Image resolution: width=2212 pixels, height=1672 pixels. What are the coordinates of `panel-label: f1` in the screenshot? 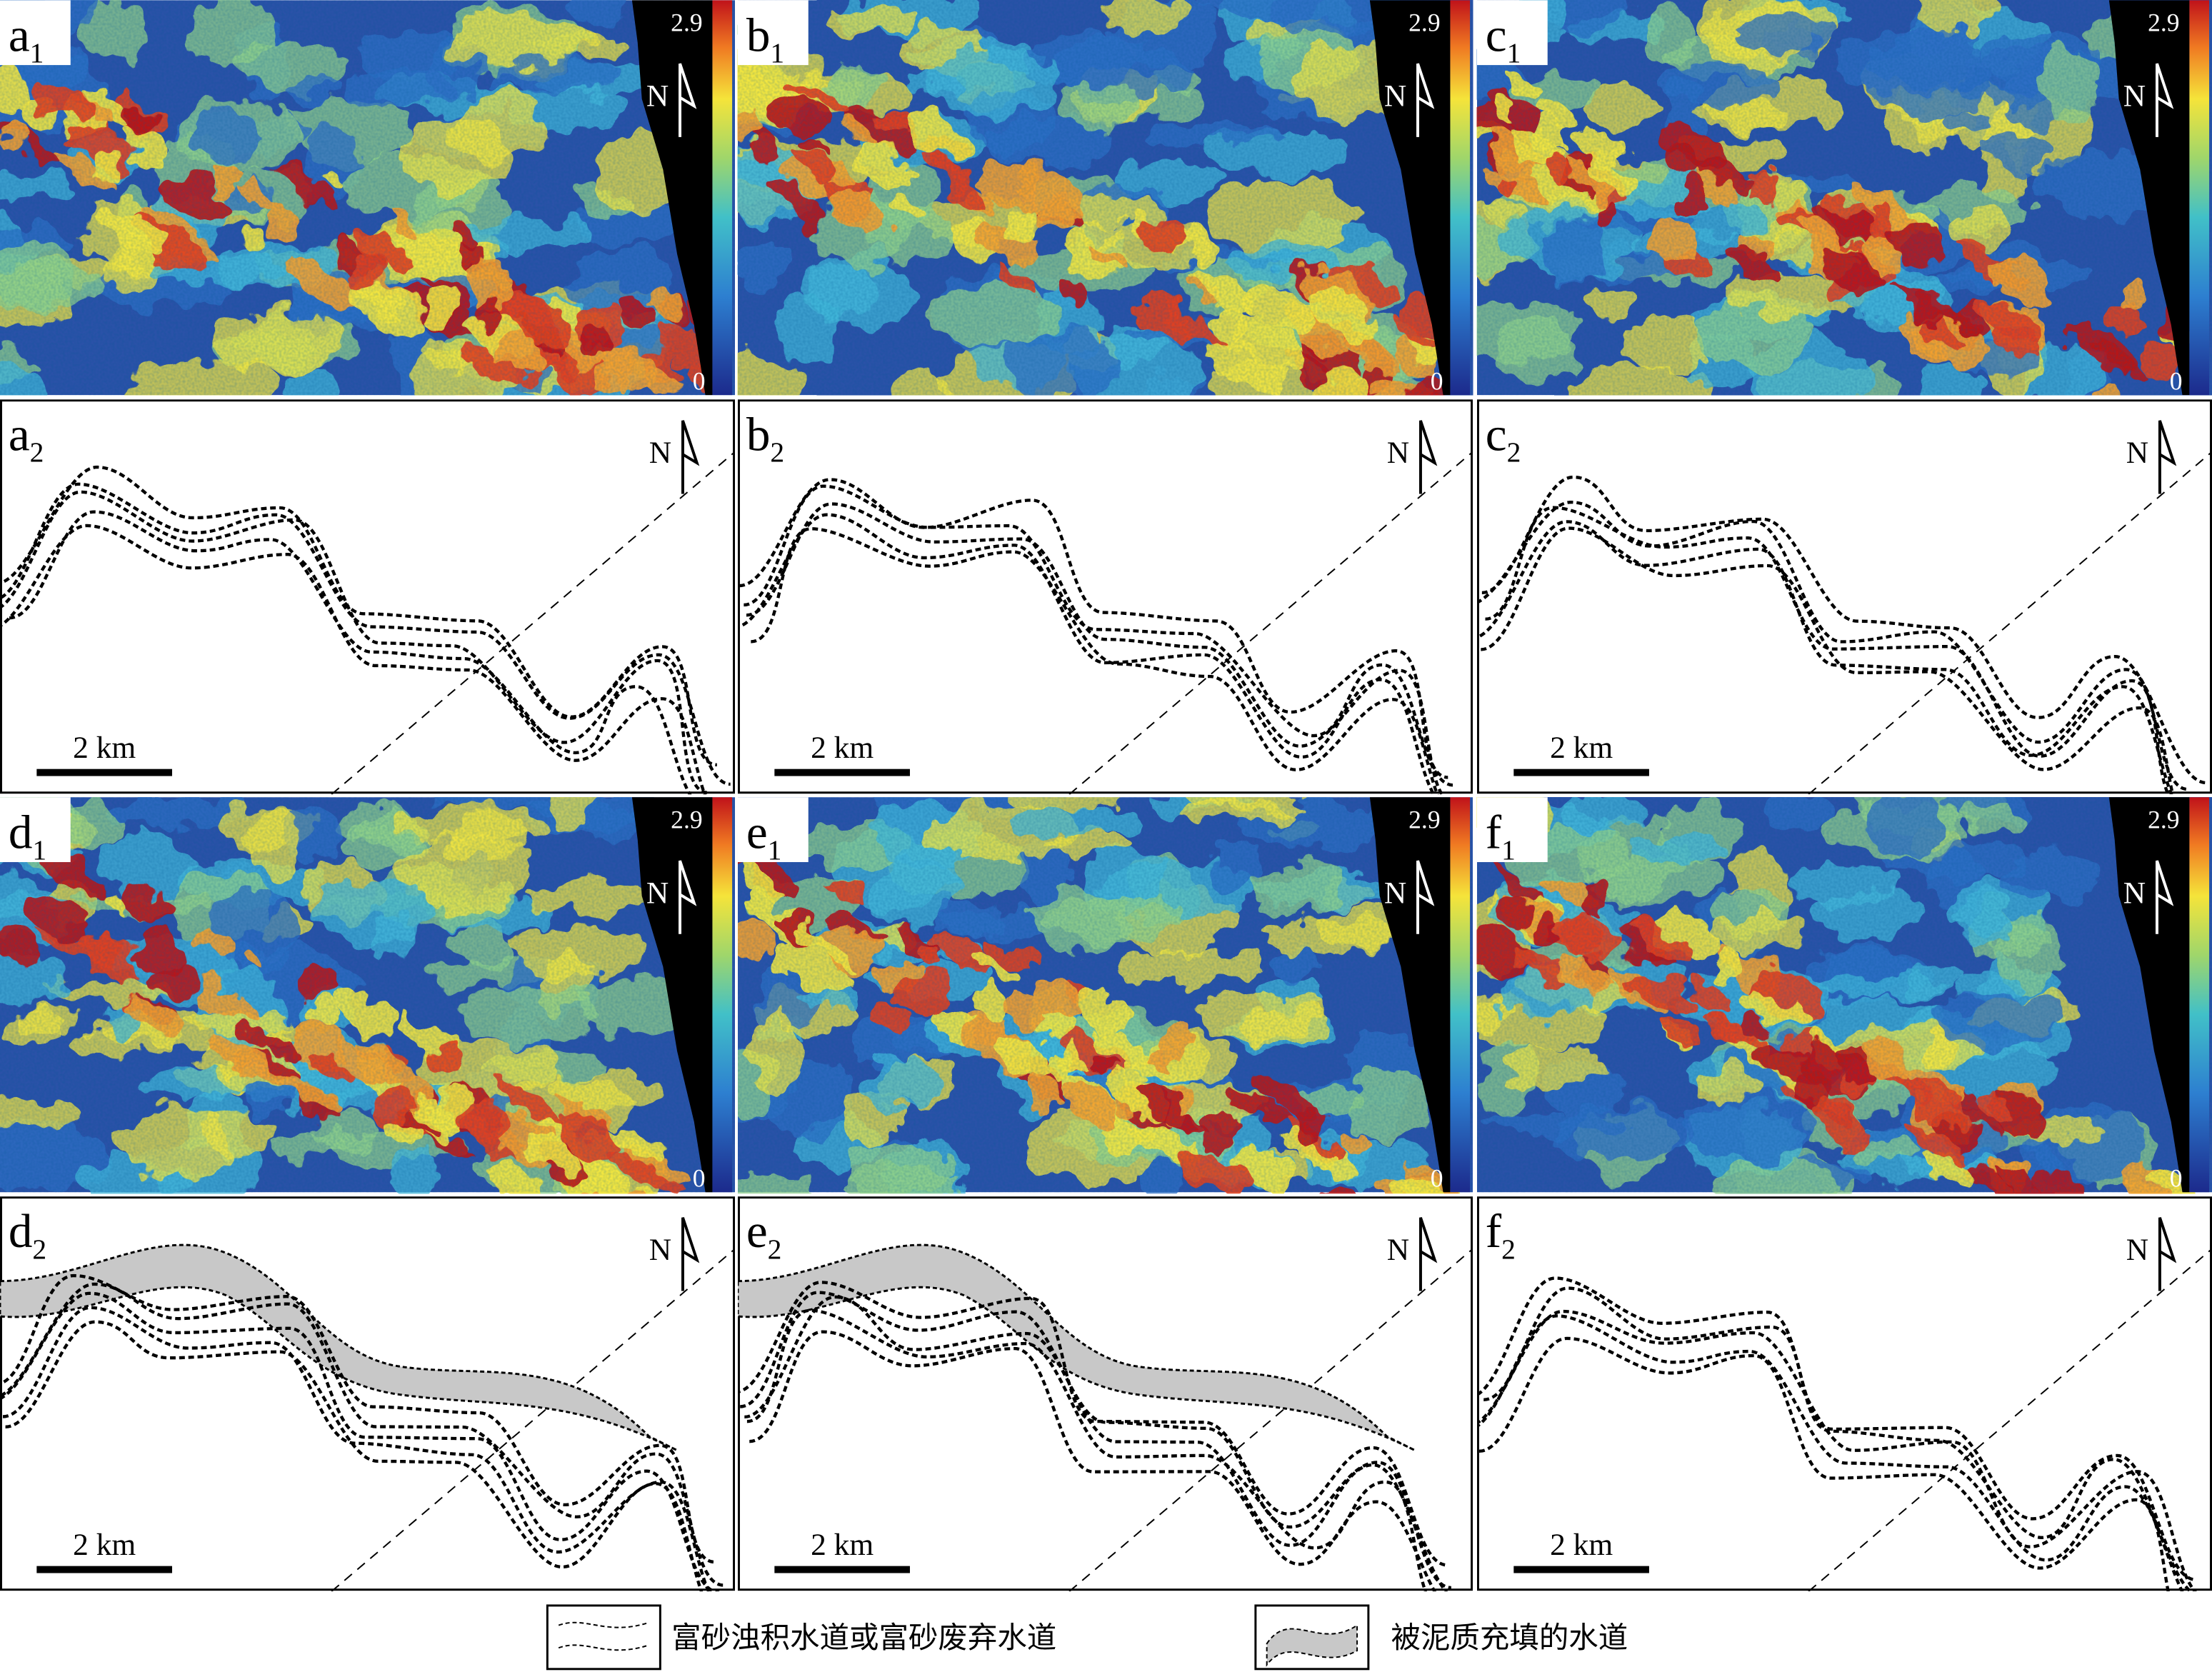 It's located at (1501, 835).